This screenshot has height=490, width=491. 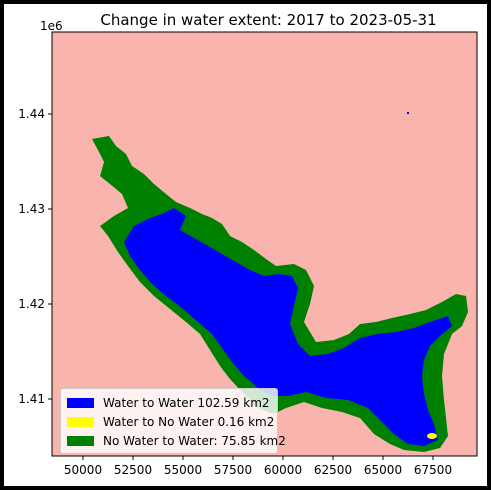 I want to click on x-tick-label: 62500, so click(x=333, y=470).